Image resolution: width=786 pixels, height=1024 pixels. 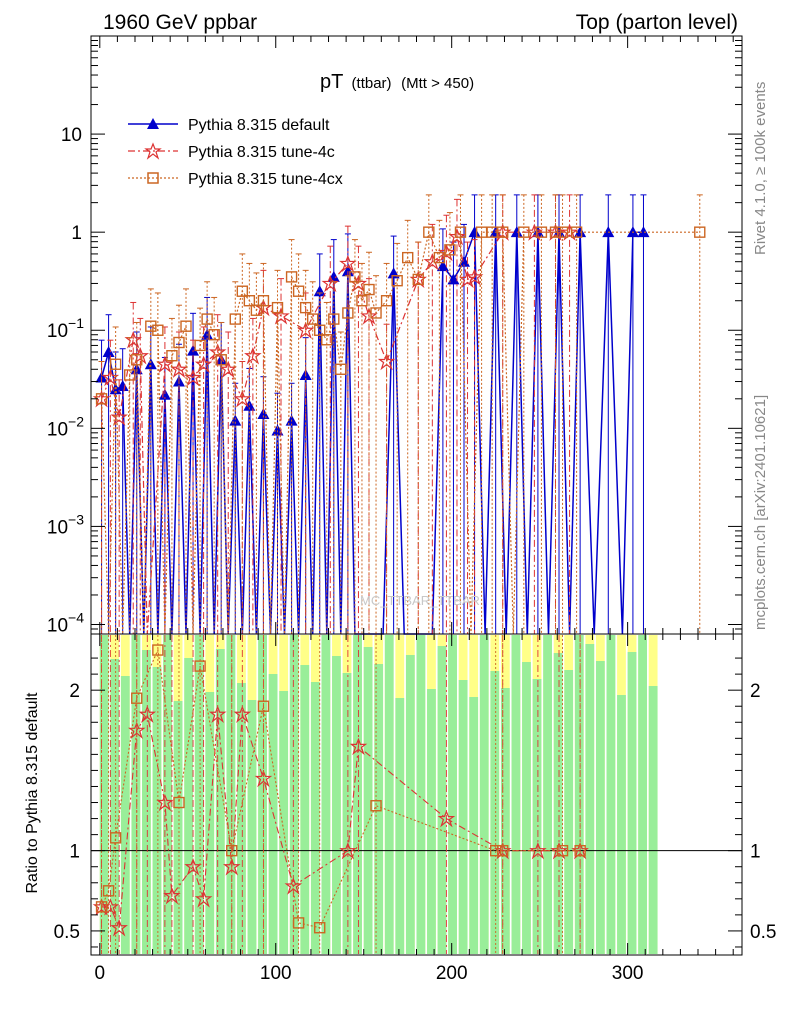 What do you see at coordinates (760, 512) in the screenshot?
I see `mcplots-label: mcplots.cern.ch [arXiv:2401.10621]` at bounding box center [760, 512].